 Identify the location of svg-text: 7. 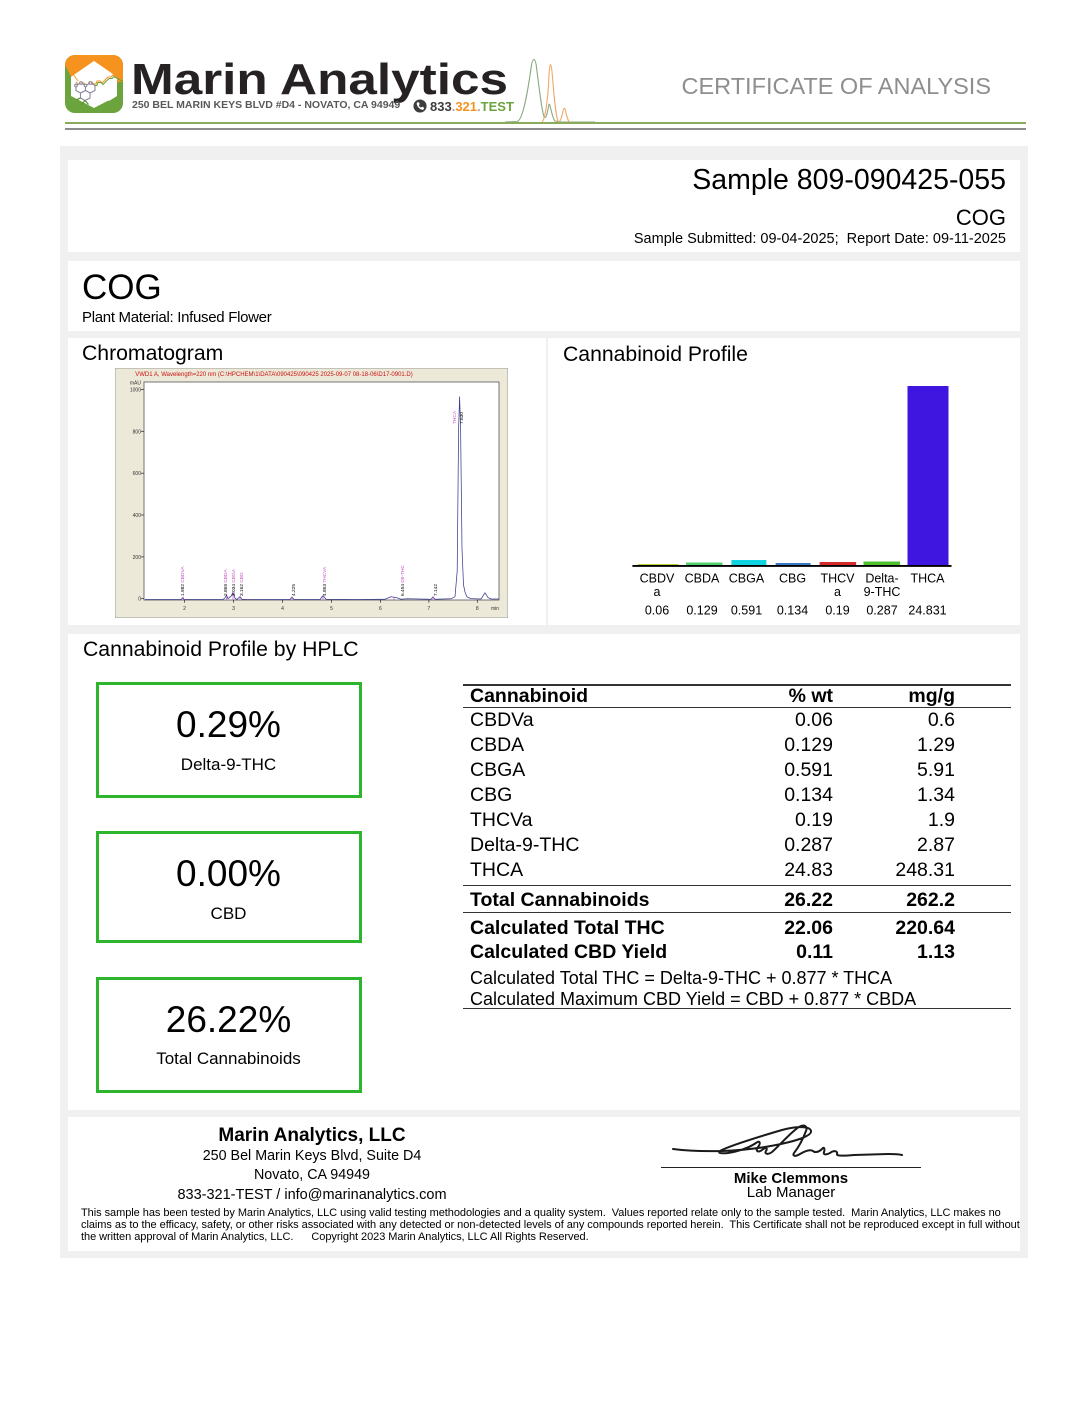
(429, 609).